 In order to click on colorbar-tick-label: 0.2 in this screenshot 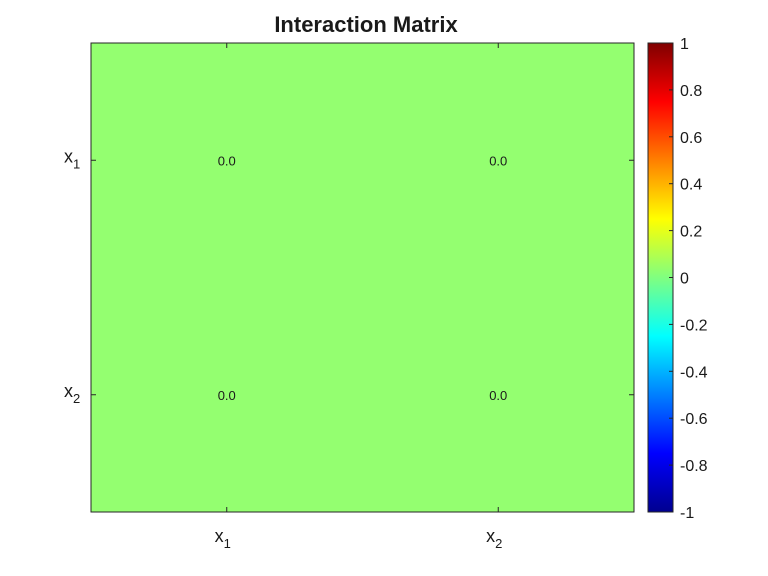, I will do `click(691, 232)`.